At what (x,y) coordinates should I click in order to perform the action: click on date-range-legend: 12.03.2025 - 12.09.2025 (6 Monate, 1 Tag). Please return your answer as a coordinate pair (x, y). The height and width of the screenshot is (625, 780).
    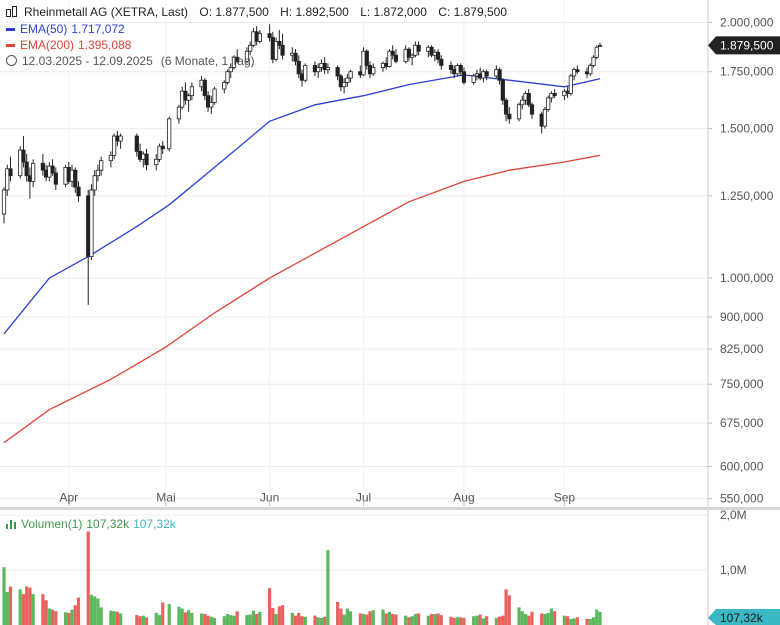
    Looking at the image, I should click on (130, 61).